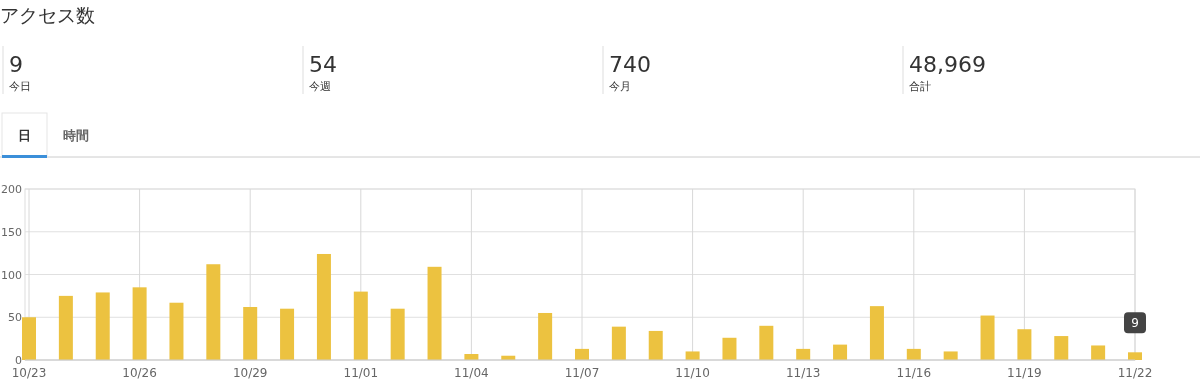 The width and height of the screenshot is (1200, 382). What do you see at coordinates (920, 86) in the screenshot?
I see `text: 合計` at bounding box center [920, 86].